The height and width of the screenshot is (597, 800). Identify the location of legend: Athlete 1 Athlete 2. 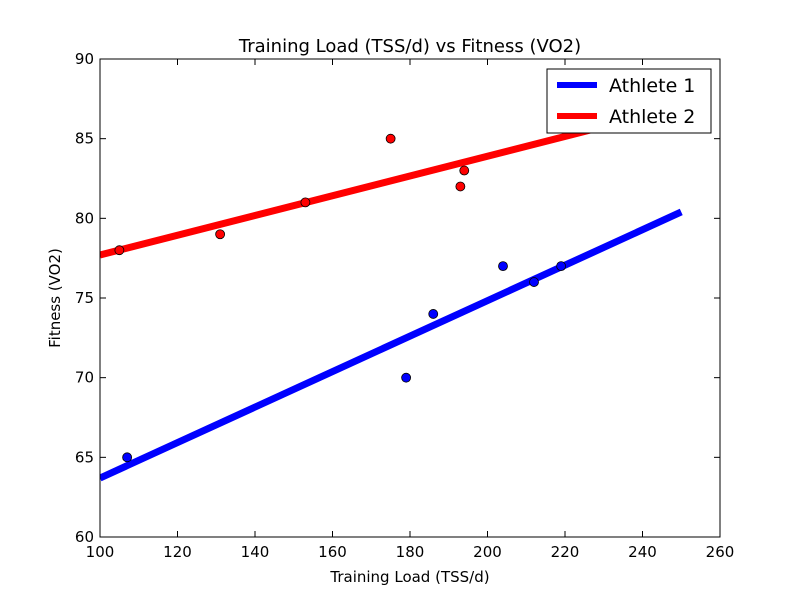
(629, 101).